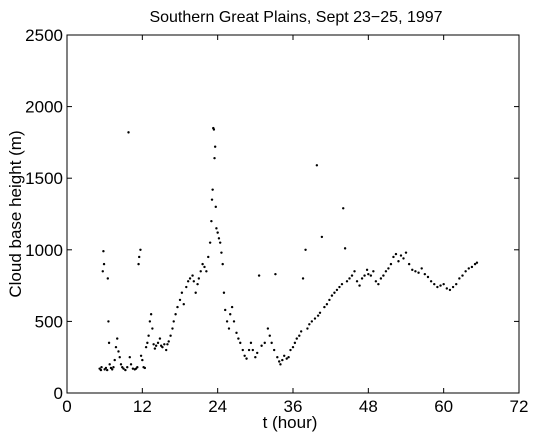 Image resolution: width=534 pixels, height=436 pixels. Describe the element at coordinates (44, 107) in the screenshot. I see `y-tick-label: 2000` at that location.